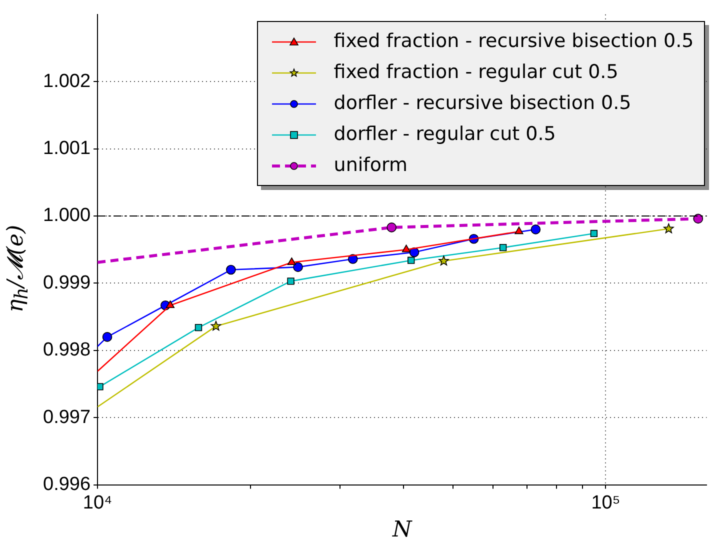 The height and width of the screenshot is (548, 712). I want to click on x-axis-title: N, so click(402, 530).